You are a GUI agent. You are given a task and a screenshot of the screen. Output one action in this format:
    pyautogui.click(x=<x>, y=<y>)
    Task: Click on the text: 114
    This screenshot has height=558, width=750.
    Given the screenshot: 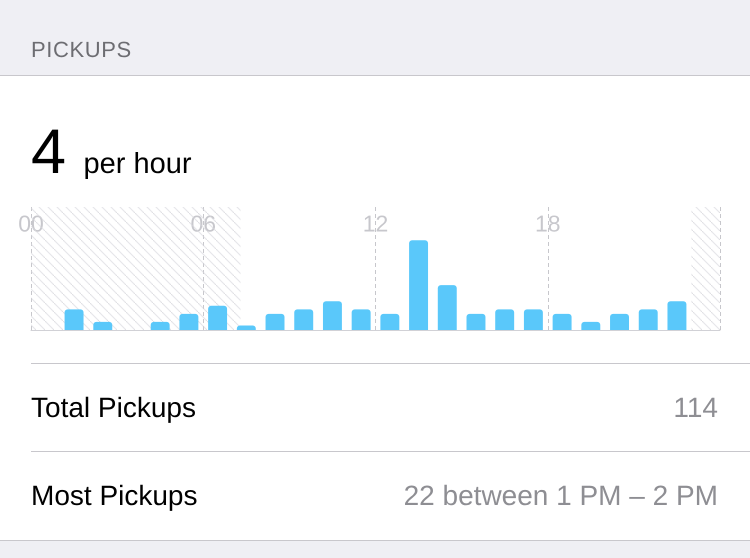 What is the action you would take?
    pyautogui.click(x=695, y=408)
    